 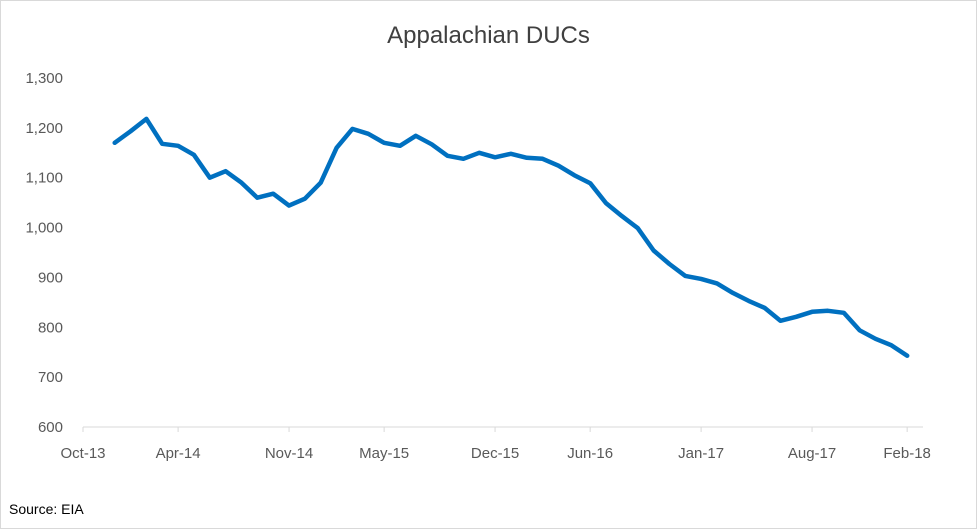 I want to click on x-tick-label: Feb-18, so click(x=907, y=453).